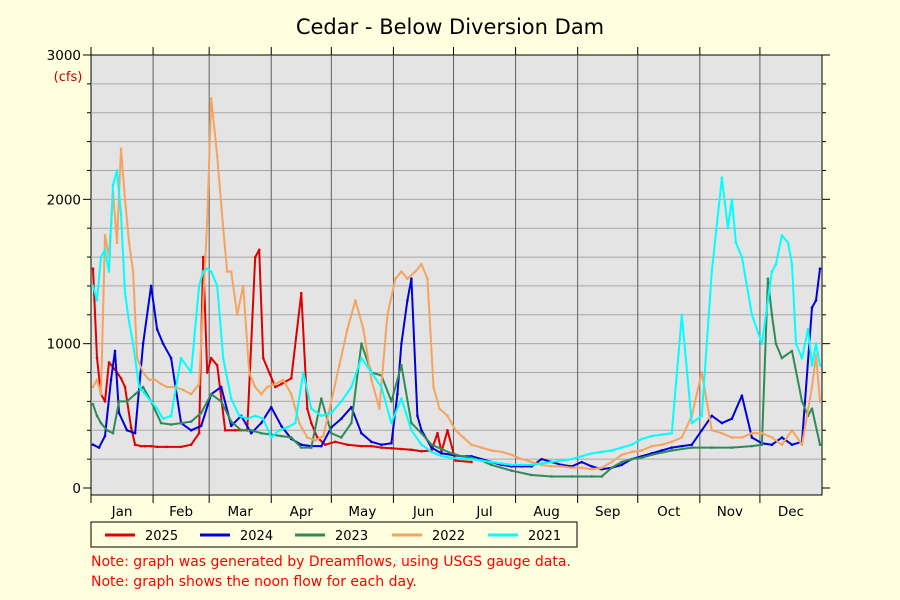 This screenshot has height=600, width=900. What do you see at coordinates (161, 536) in the screenshot?
I see `legend-label-2025: 2025` at bounding box center [161, 536].